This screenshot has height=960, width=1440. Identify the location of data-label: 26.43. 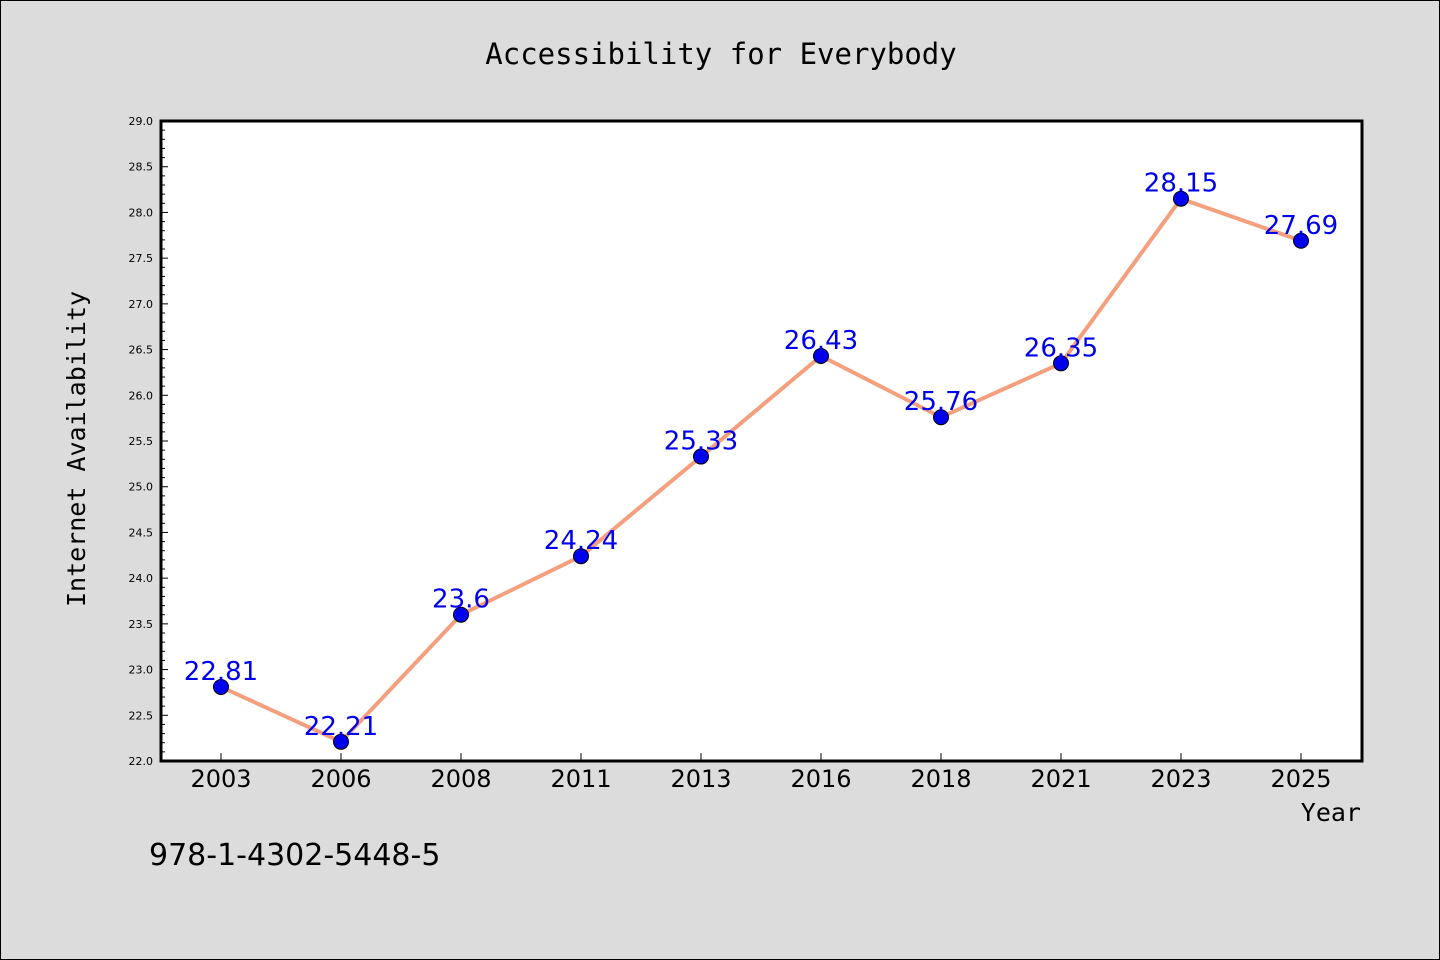
(821, 341).